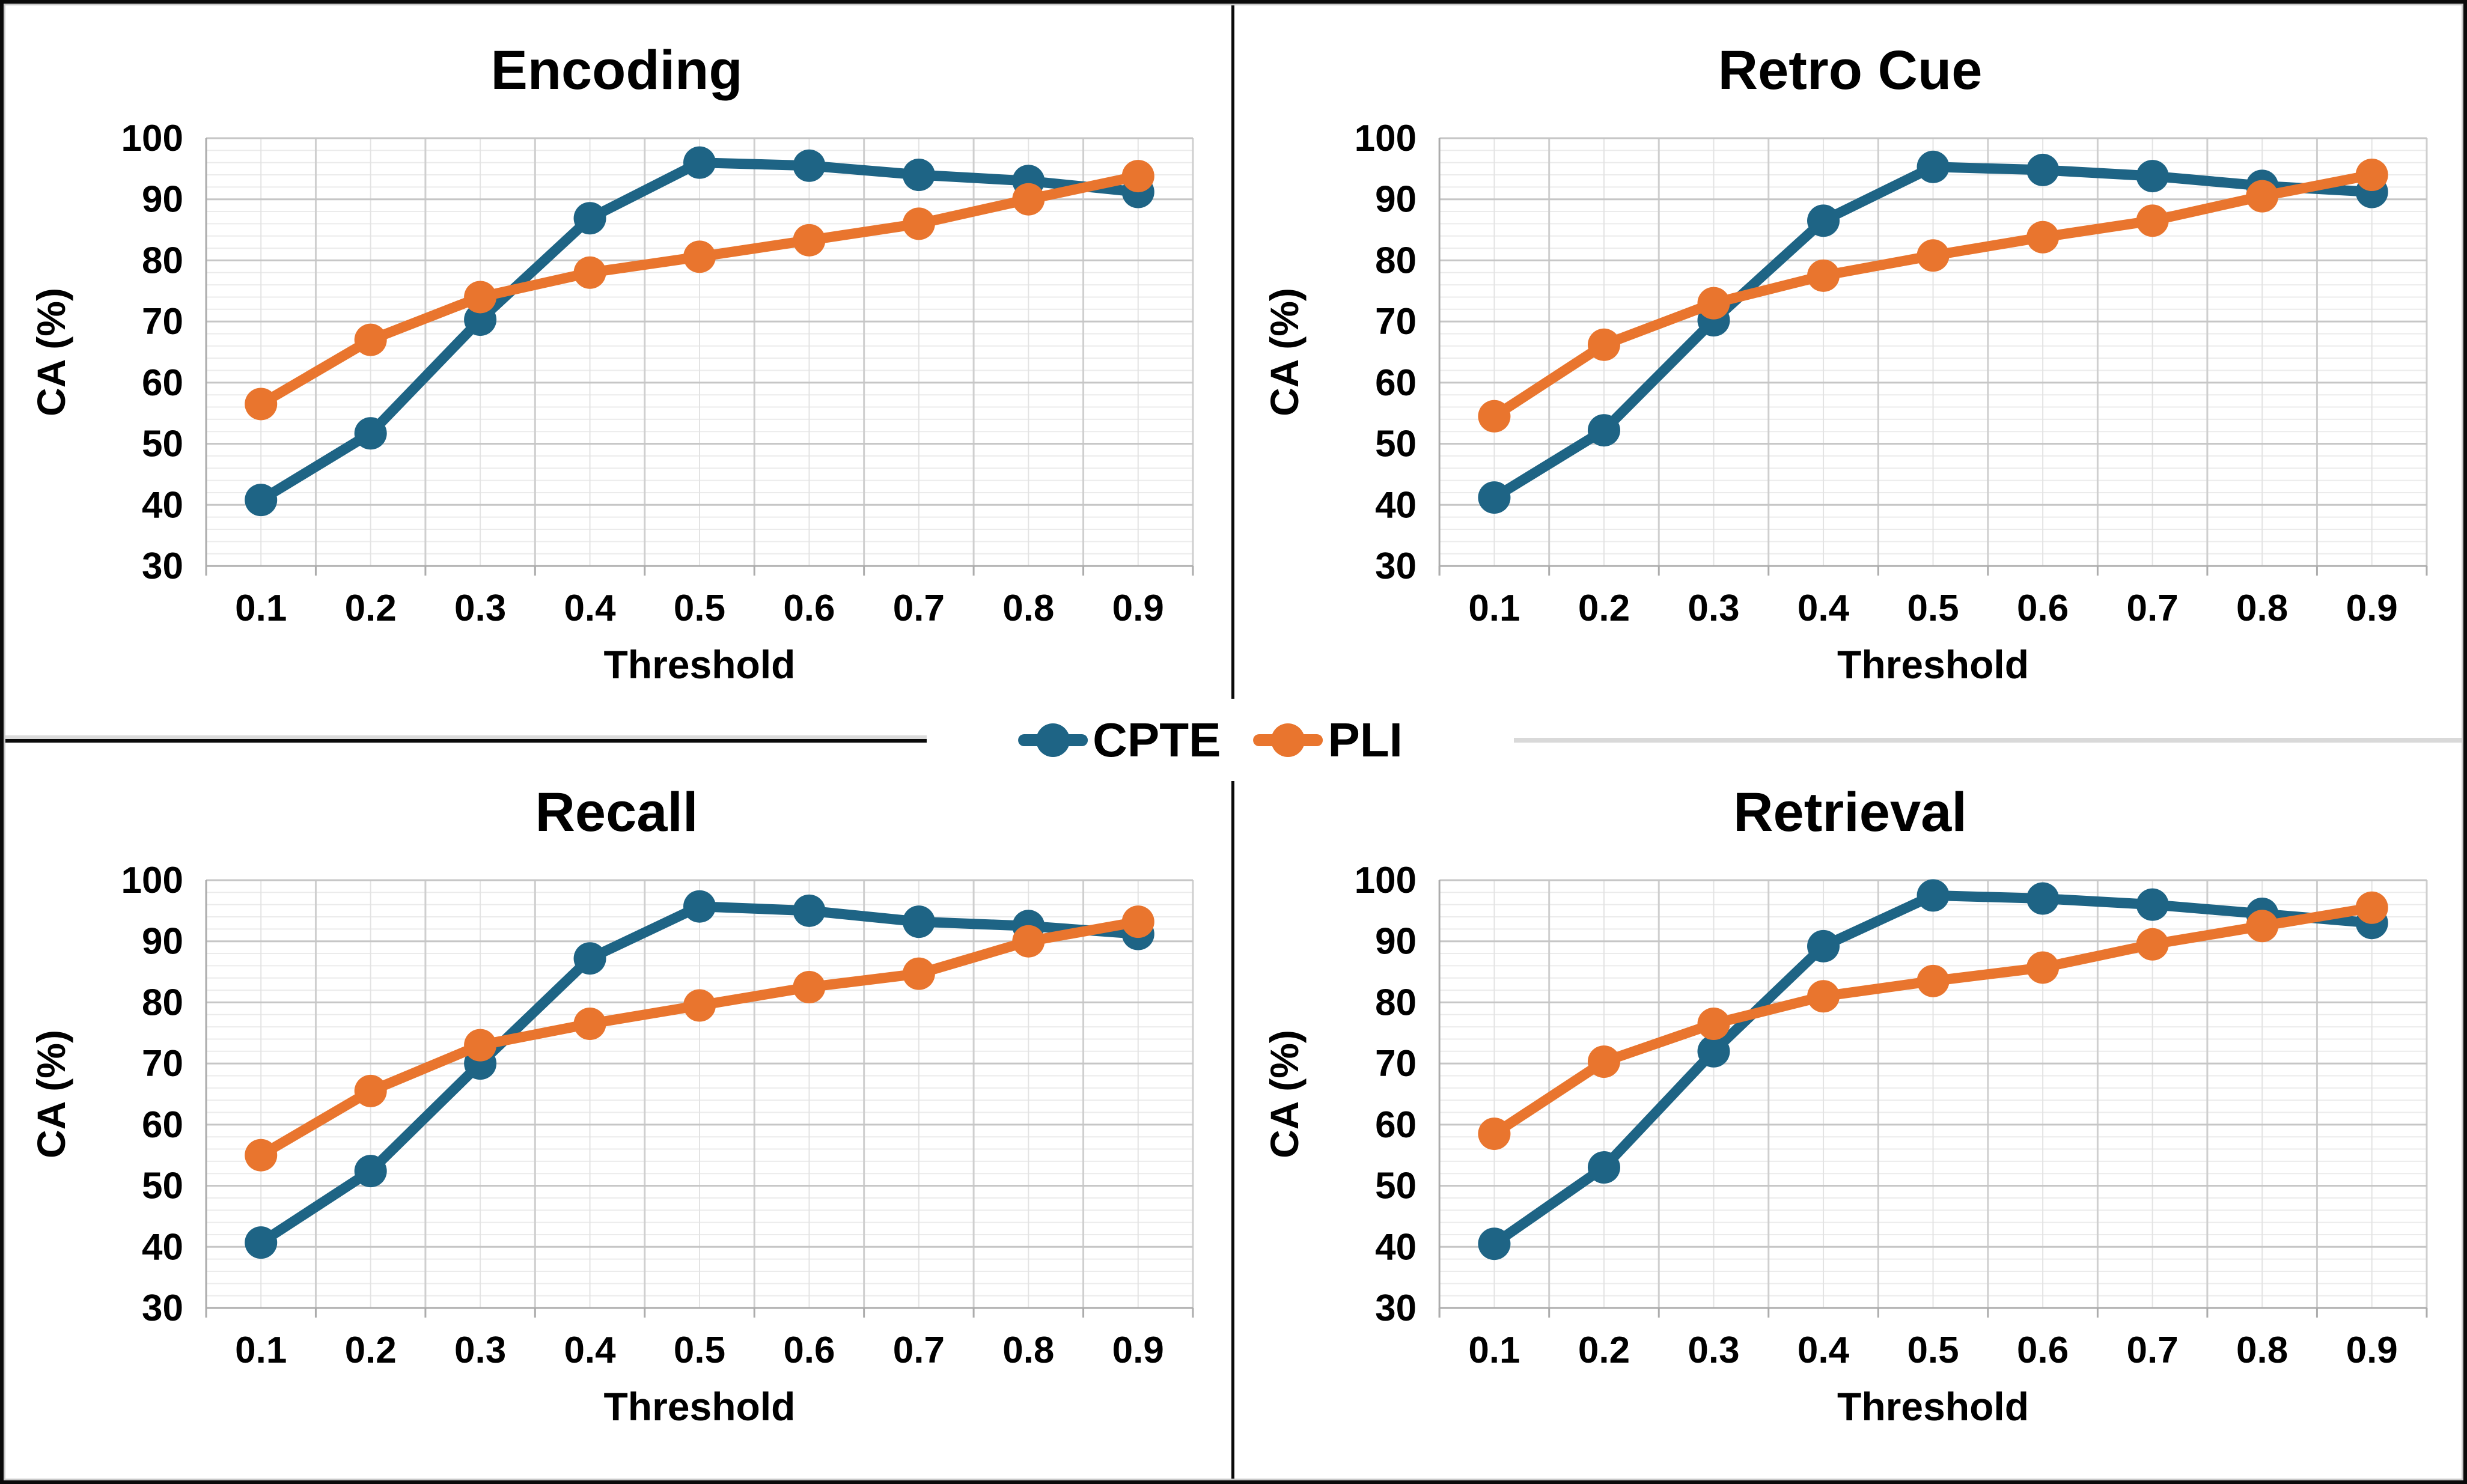 This screenshot has height=1484, width=2467. I want to click on pli-line-marker-icon, so click(1288, 740).